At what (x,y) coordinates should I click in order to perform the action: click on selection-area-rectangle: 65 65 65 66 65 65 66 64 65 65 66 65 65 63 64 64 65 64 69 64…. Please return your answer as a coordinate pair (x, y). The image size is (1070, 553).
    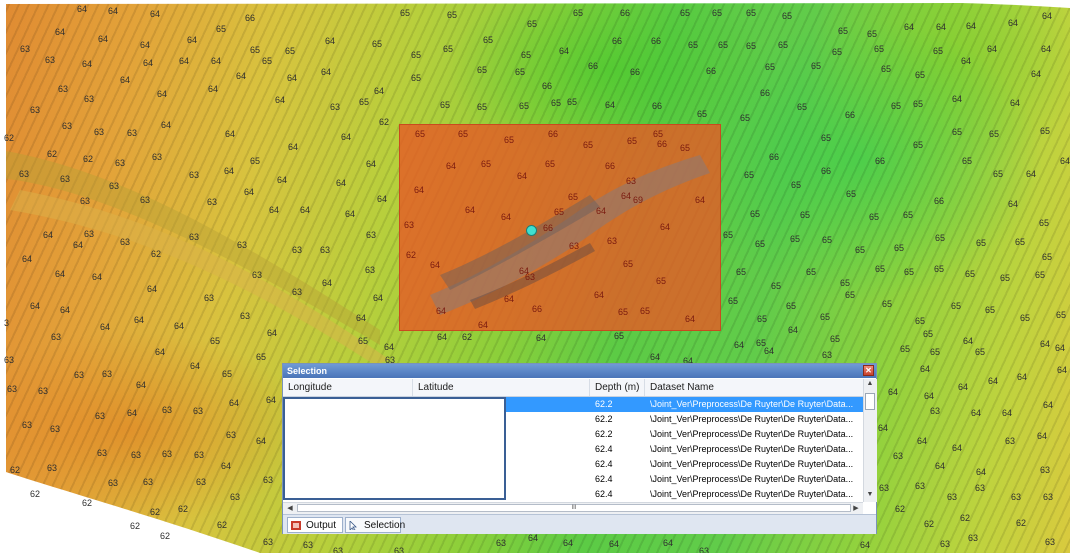
    Looking at the image, I should click on (560, 227).